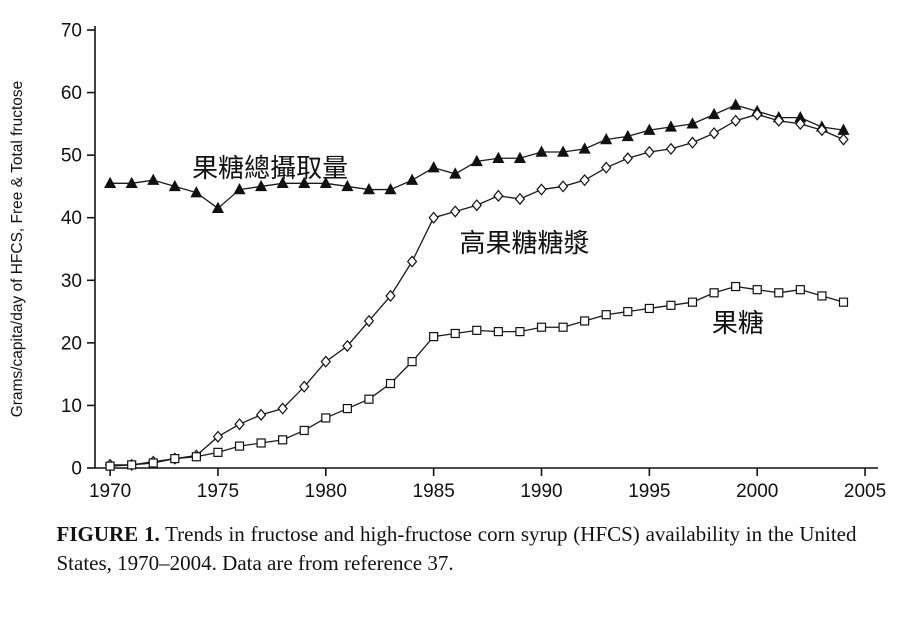 The image size is (913, 617). What do you see at coordinates (434, 491) in the screenshot?
I see `x-tick-label: 1985` at bounding box center [434, 491].